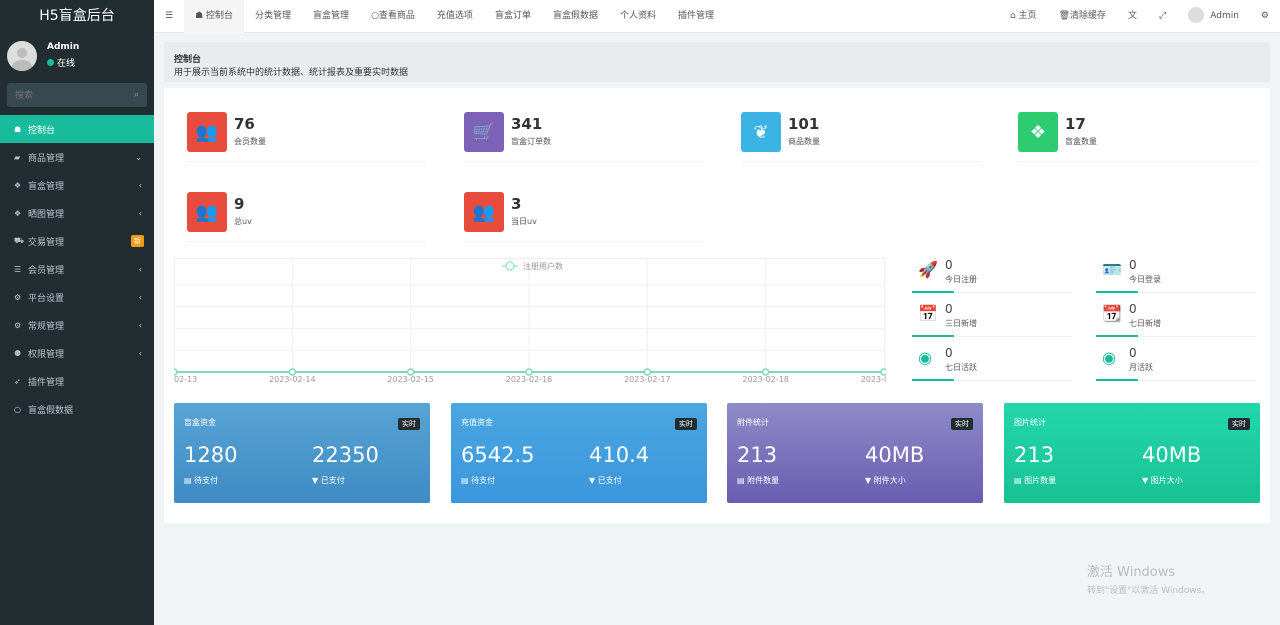 This screenshot has height=625, width=1280. What do you see at coordinates (928, 269) in the screenshot?
I see `rocket-icon: 🚀` at bounding box center [928, 269].